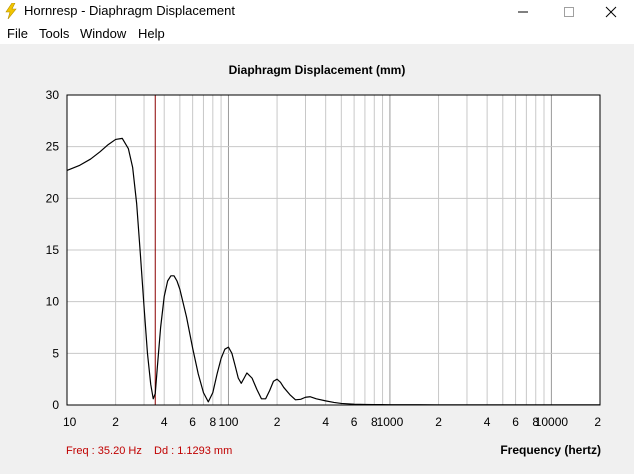 The image size is (634, 474). Describe the element at coordinates (129, 10) in the screenshot. I see `window-title: Hornresp - Diaphragm Displacement` at that location.